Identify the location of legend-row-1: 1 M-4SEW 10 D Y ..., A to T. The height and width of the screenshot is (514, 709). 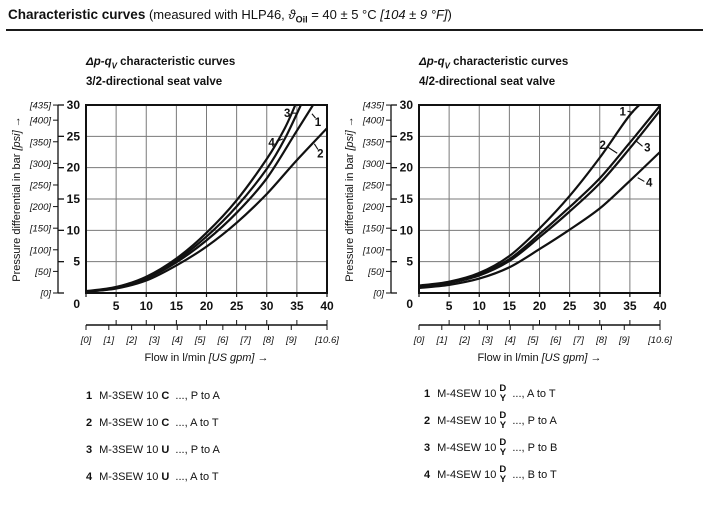
(490, 393).